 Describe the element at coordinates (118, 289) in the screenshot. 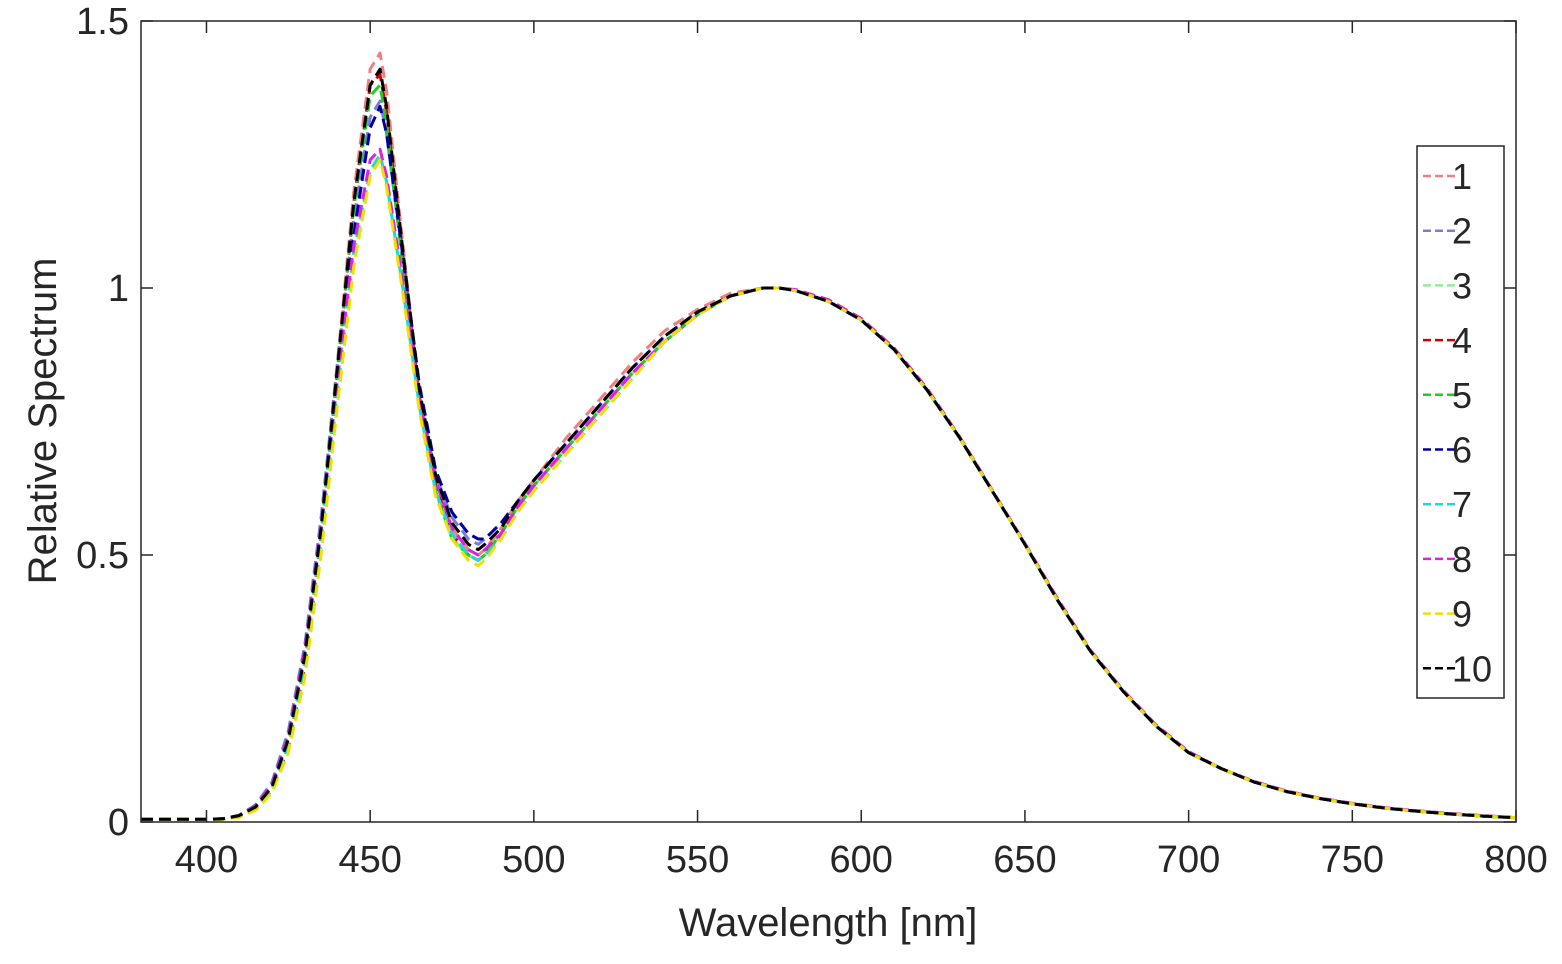

I see `y-tick-label: 1` at that location.